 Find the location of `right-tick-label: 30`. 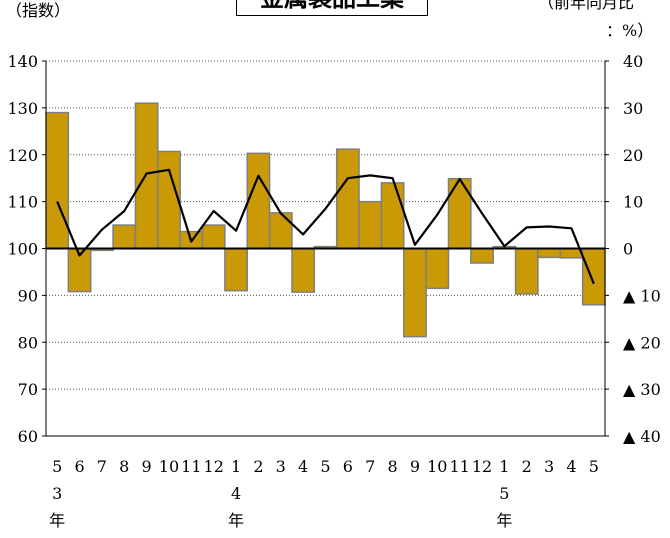

right-tick-label: 30 is located at coordinates (633, 108).